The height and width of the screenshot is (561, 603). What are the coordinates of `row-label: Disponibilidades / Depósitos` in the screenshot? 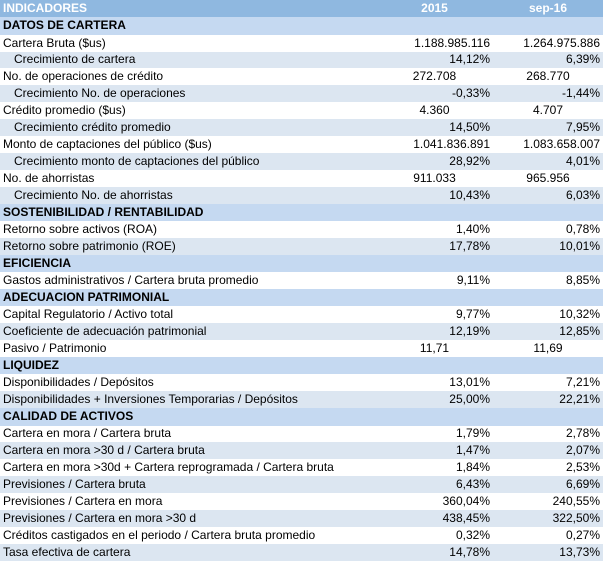 It's located at (78, 382).